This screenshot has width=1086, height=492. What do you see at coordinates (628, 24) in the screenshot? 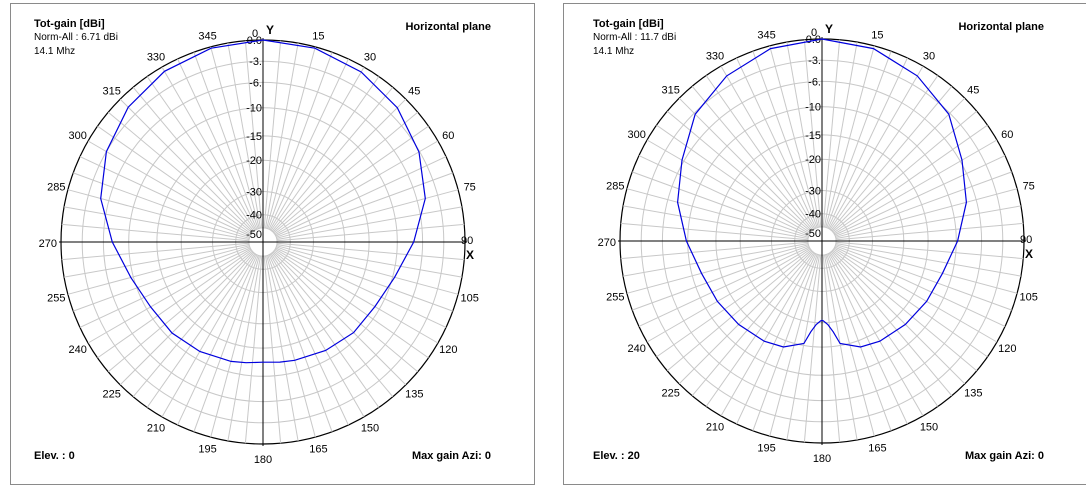
I see `chart-title: Tot-gain [dBi]` at bounding box center [628, 24].